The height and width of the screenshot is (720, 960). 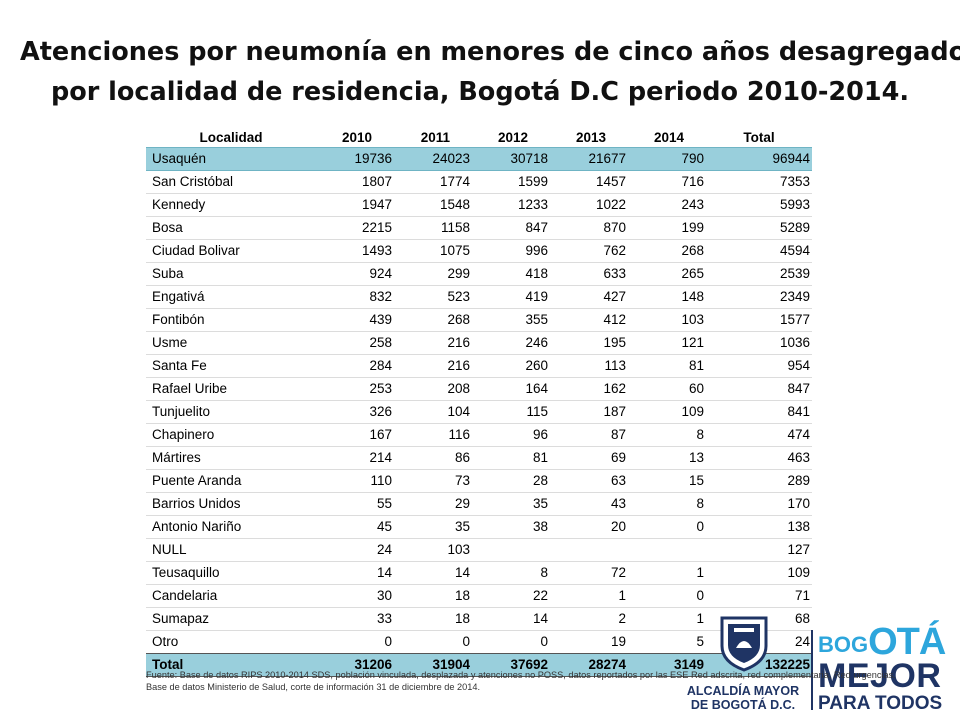 What do you see at coordinates (692, 273) in the screenshot?
I see `cell-2014: 265` at bounding box center [692, 273].